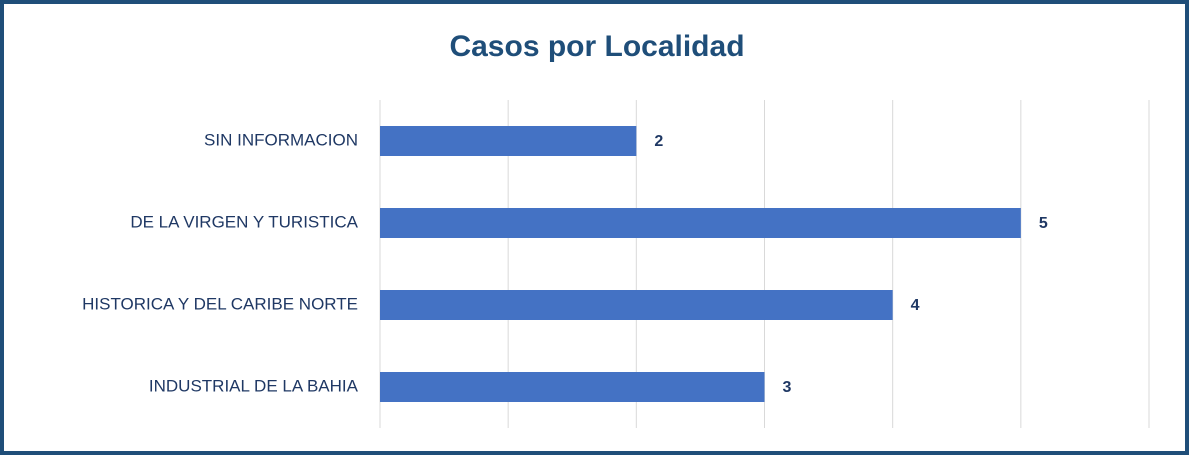 This screenshot has width=1189, height=455. I want to click on y-tick-label: SIN INFORMACION, so click(281, 139).